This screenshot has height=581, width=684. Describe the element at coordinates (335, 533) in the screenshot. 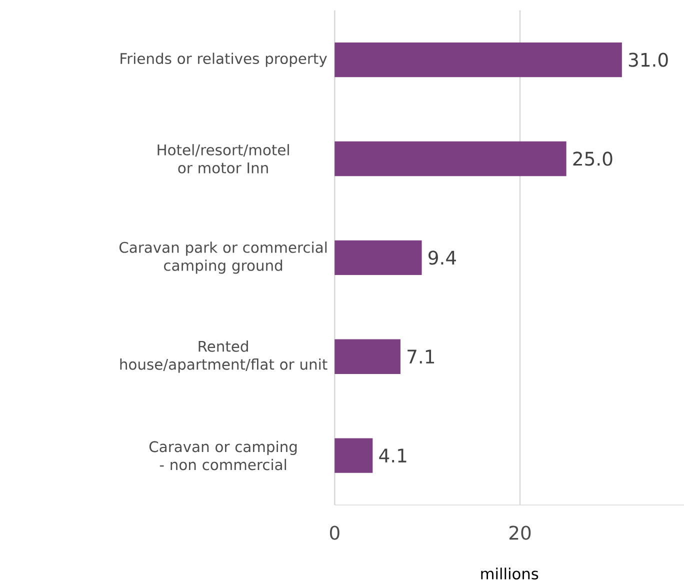

I see `x-tick-label: 0` at that location.